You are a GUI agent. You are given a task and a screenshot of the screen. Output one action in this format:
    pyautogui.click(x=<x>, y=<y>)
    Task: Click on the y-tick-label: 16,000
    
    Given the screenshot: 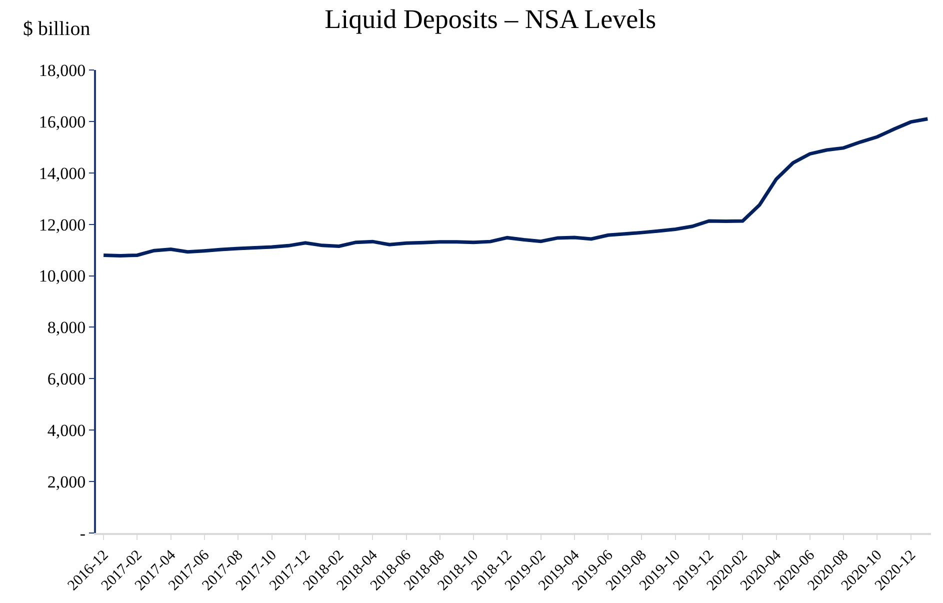 What is the action you would take?
    pyautogui.click(x=62, y=122)
    